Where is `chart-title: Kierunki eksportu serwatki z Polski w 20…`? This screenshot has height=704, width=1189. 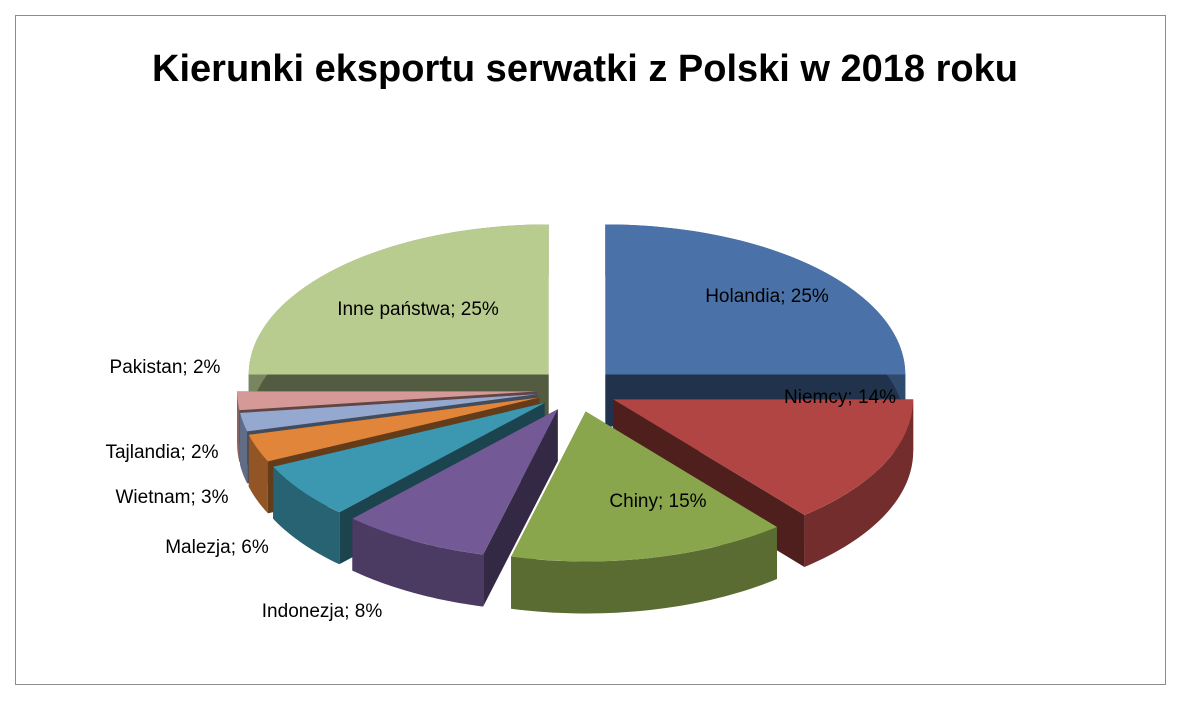 chart-title: Kierunki eksportu serwatki z Polski w 20… is located at coordinates (585, 69).